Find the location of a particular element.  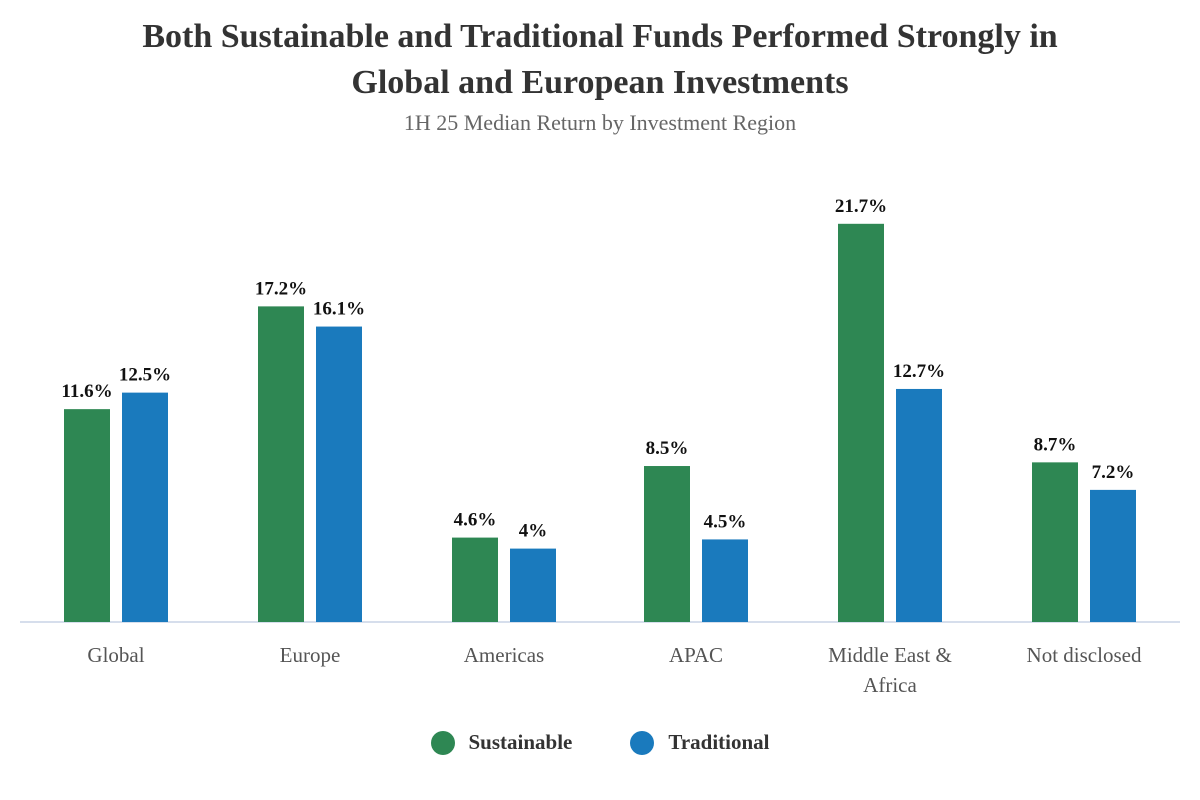

legend-item-traditional: Traditional is located at coordinates (700, 742).